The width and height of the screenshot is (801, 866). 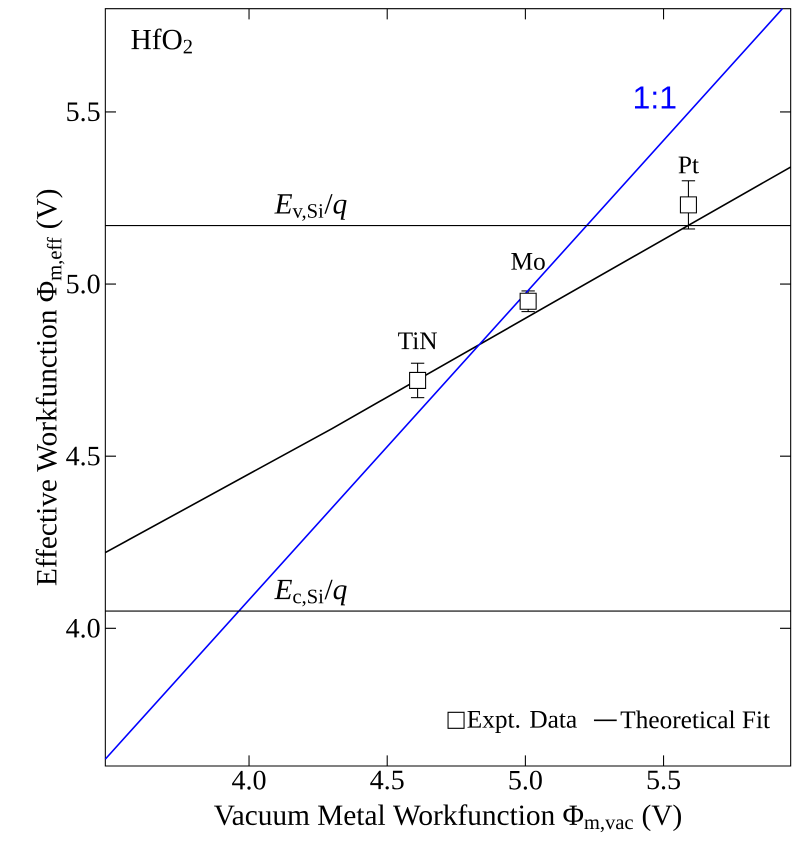 I want to click on series-label: 1:1, so click(x=655, y=97).